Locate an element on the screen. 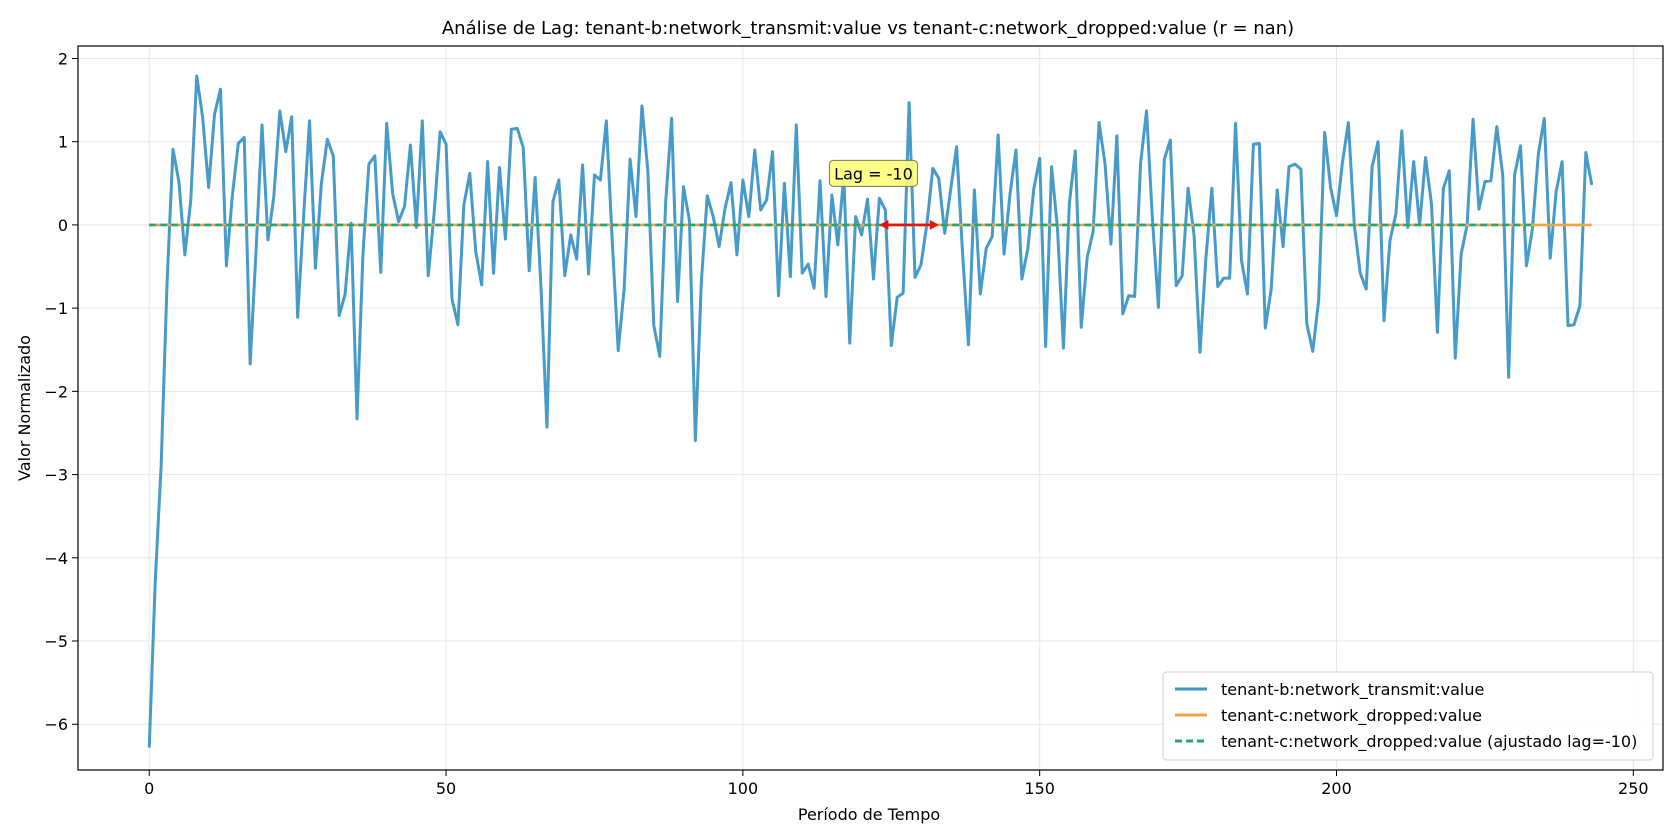  lag-label: Lag = -10 is located at coordinates (873, 173).